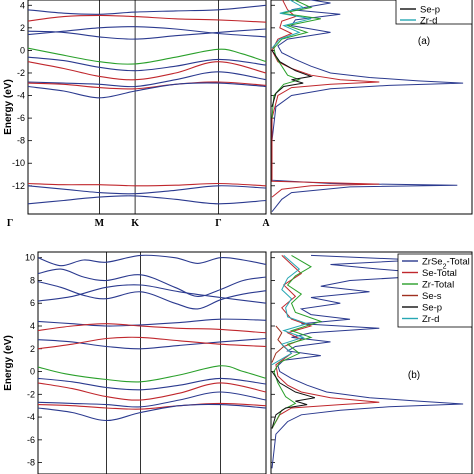 This screenshot has width=474, height=474. What do you see at coordinates (458, 262) in the screenshot?
I see `legend-suffix: -Total` at bounding box center [458, 262].